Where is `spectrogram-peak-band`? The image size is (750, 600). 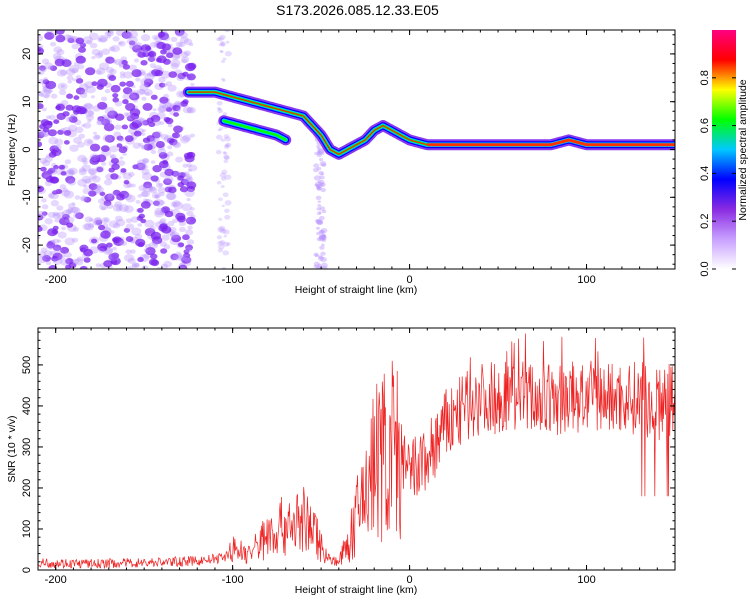
spectrogram-peak-band is located at coordinates (551, 142).